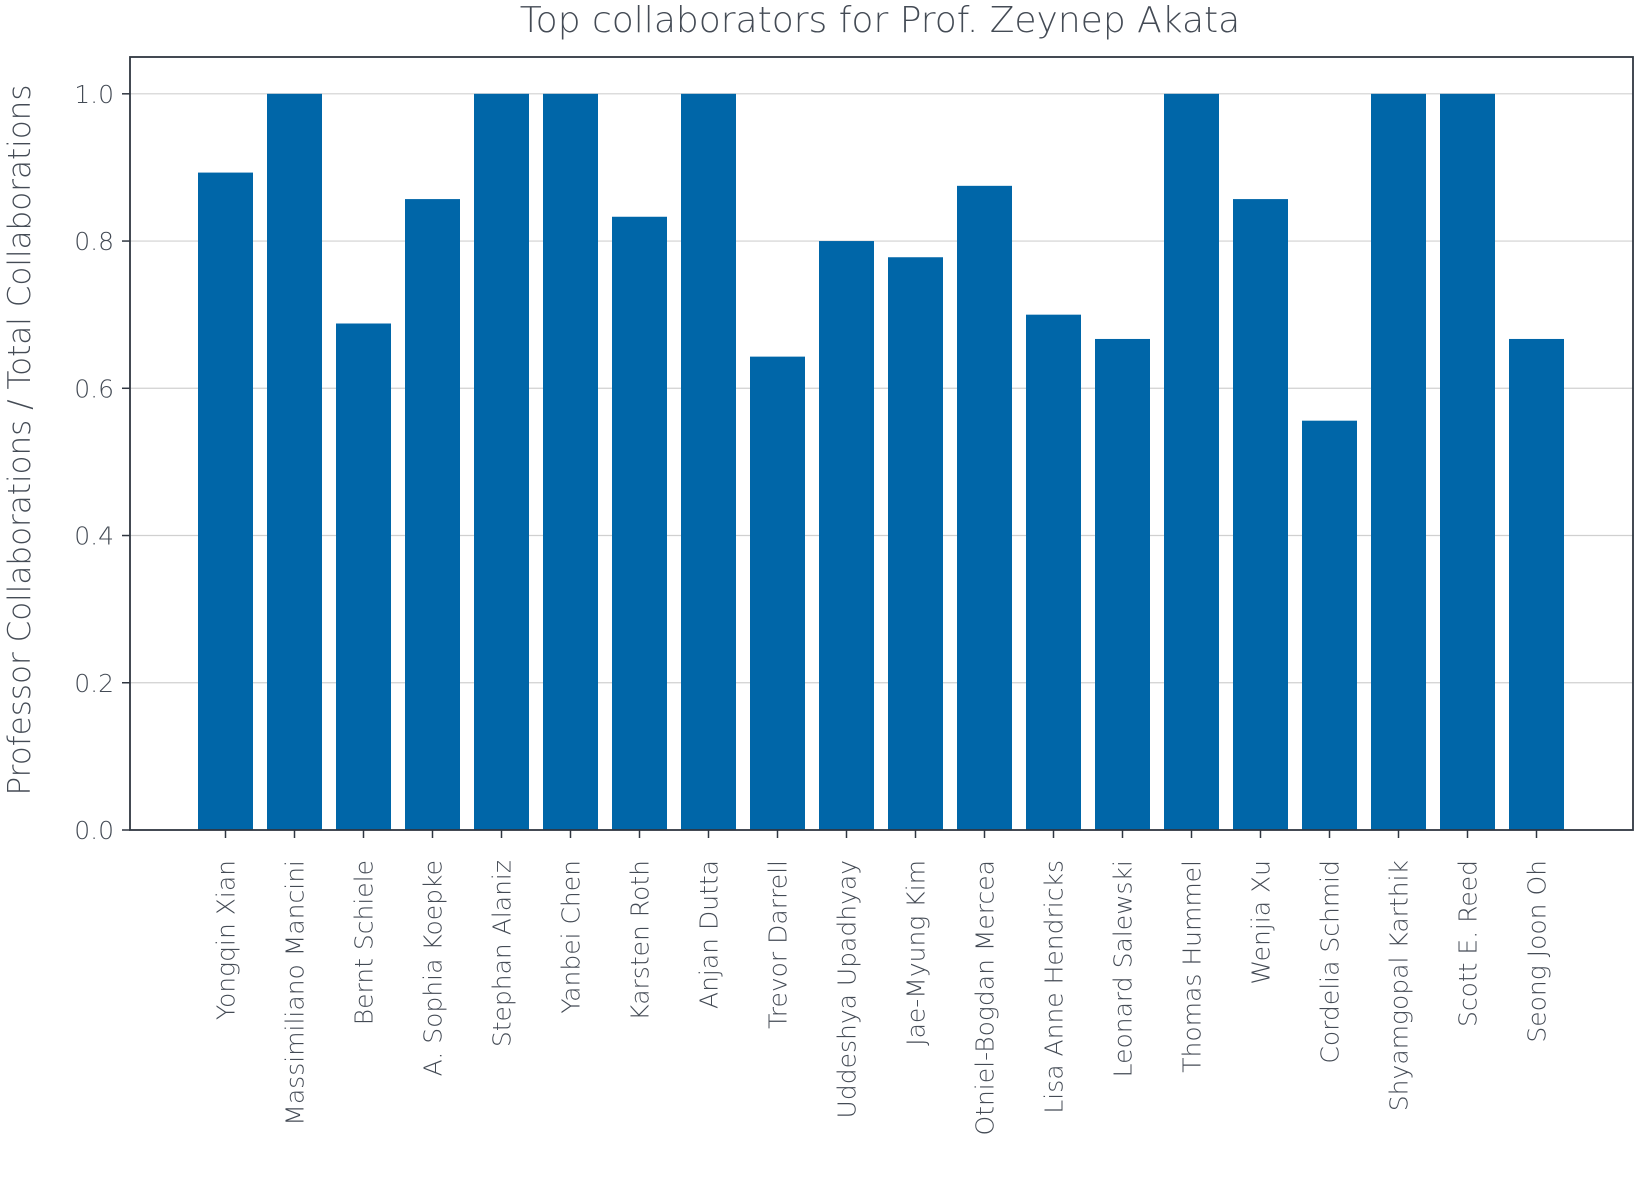 The width and height of the screenshot is (1637, 1183). What do you see at coordinates (433, 968) in the screenshot?
I see `x-tick-label: A. Sophia Koepke` at bounding box center [433, 968].